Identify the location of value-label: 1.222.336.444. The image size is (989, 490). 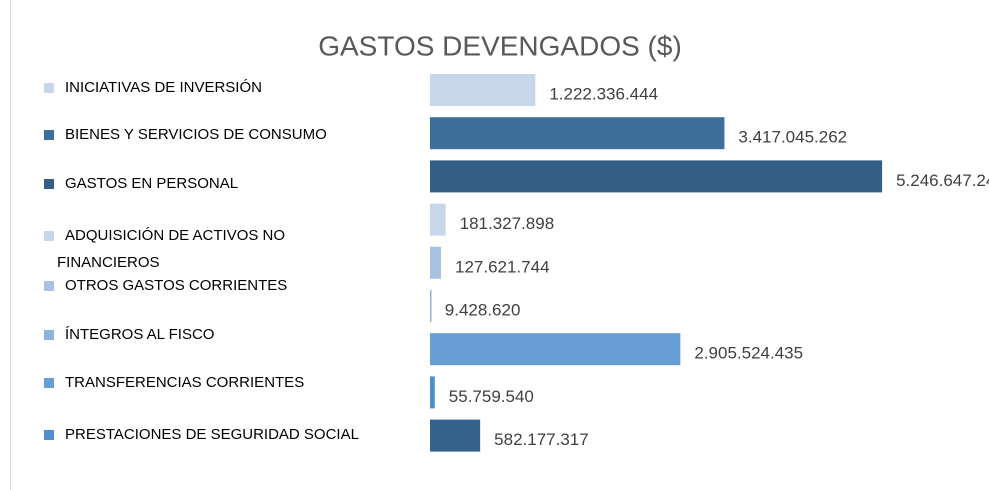
(603, 93).